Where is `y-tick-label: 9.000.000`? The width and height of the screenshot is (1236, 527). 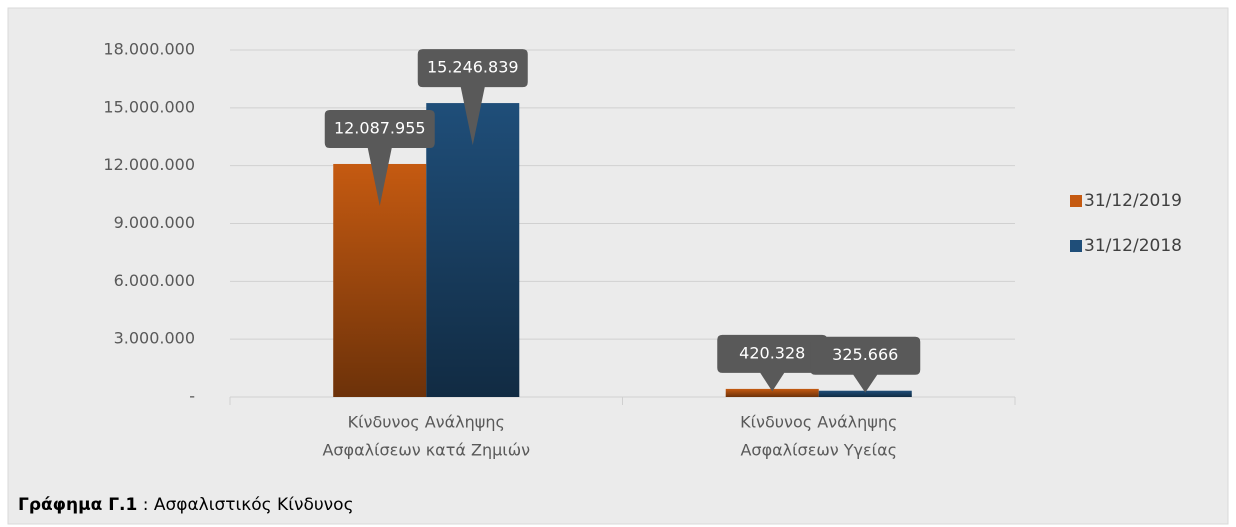
y-tick-label: 9.000.000 is located at coordinates (154, 222).